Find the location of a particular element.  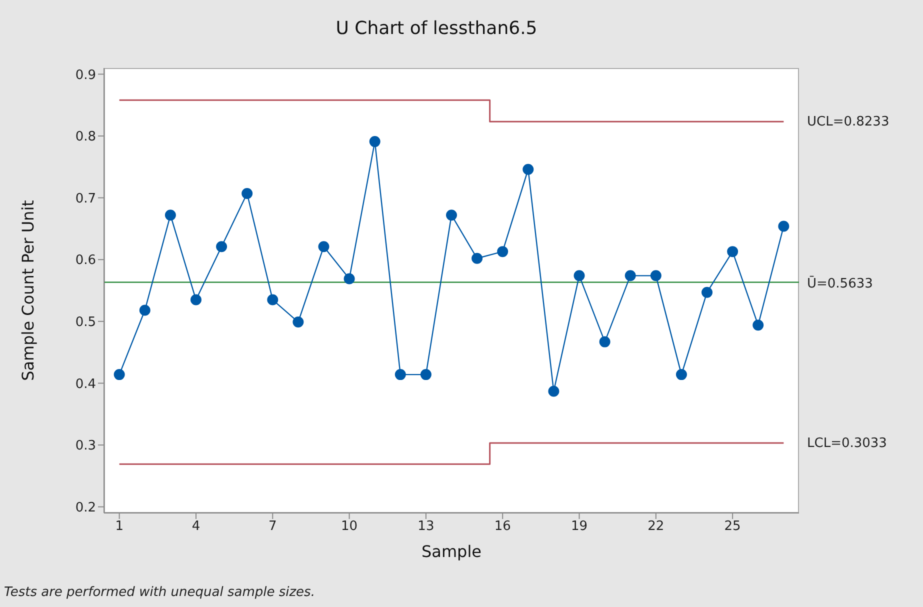

x-tick-label: 13 is located at coordinates (426, 526).